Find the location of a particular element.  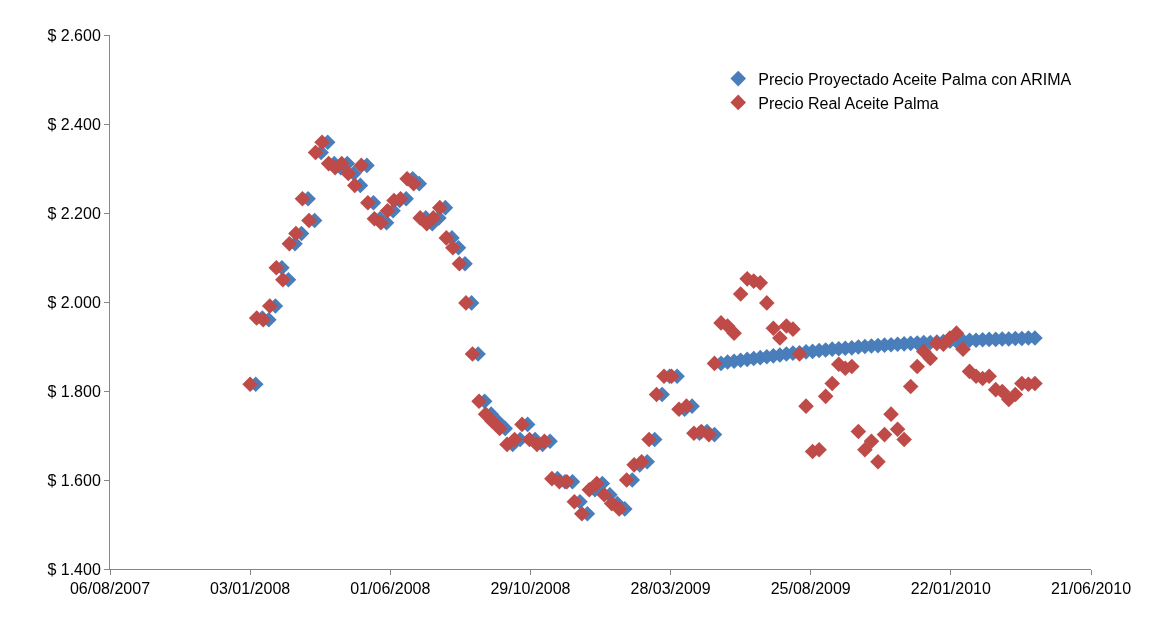

x-tick-label: 03/01/2008 is located at coordinates (250, 589).